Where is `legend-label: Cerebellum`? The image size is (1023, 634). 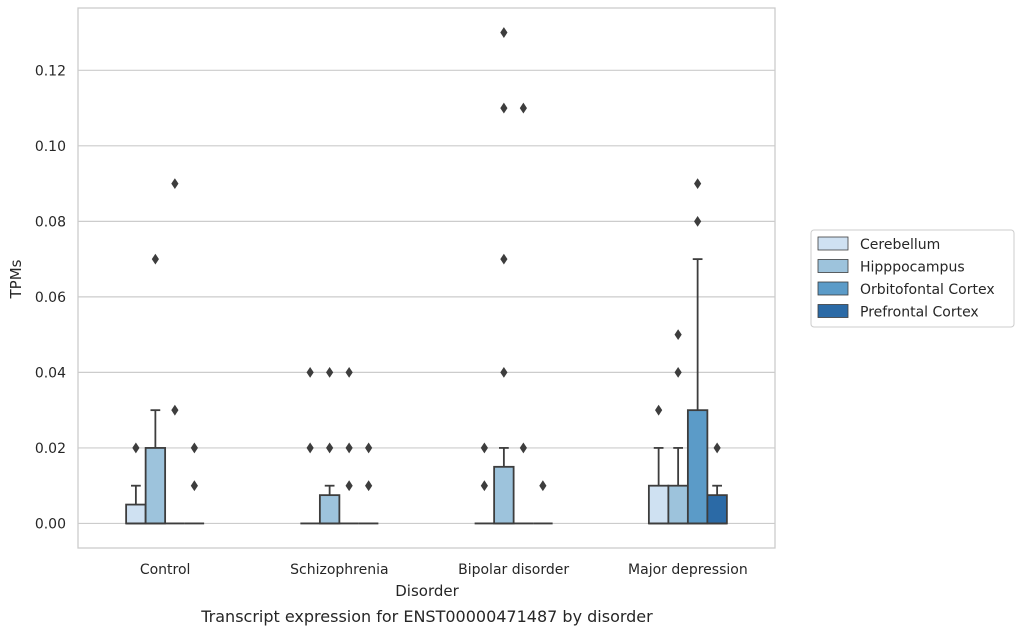 legend-label: Cerebellum is located at coordinates (900, 245).